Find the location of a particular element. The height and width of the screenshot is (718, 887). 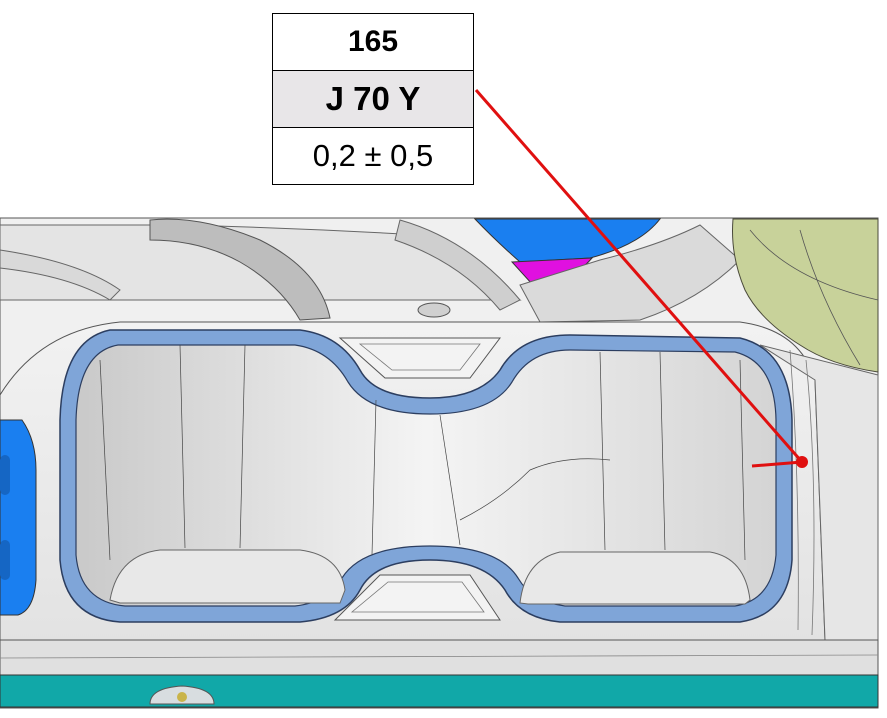

left-blue-button-part is located at coordinates (18, 517).